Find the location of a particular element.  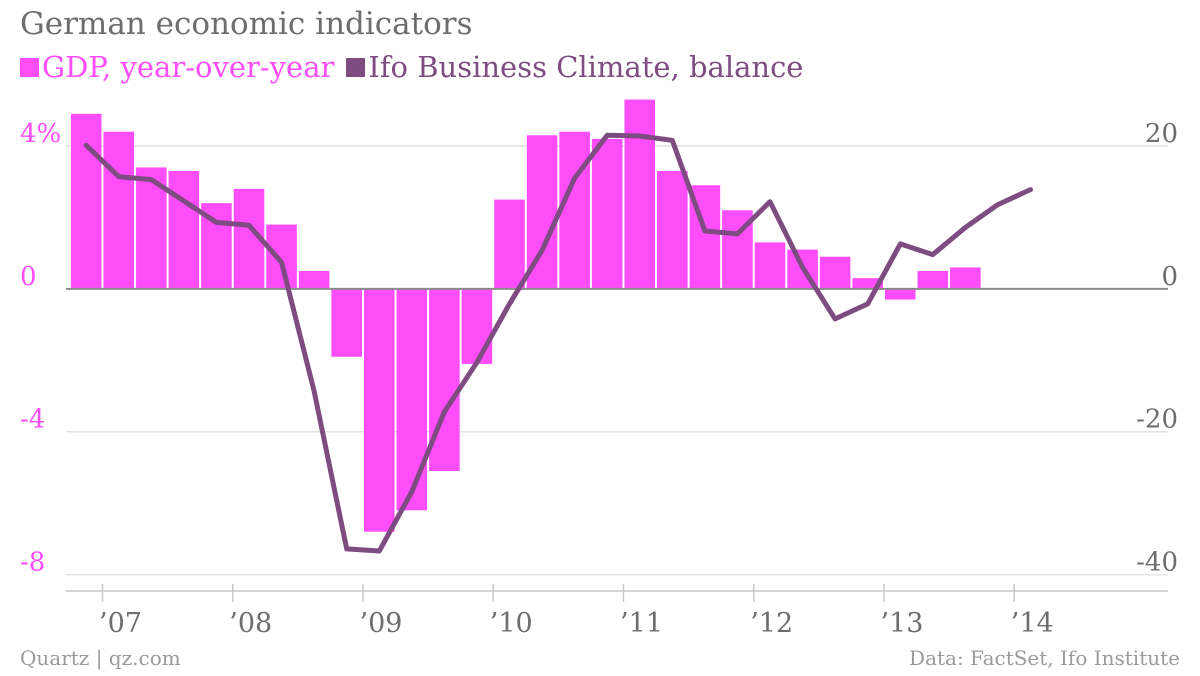

footer-source-right: Data: FactSet, Ifo Institute is located at coordinates (1044, 658).